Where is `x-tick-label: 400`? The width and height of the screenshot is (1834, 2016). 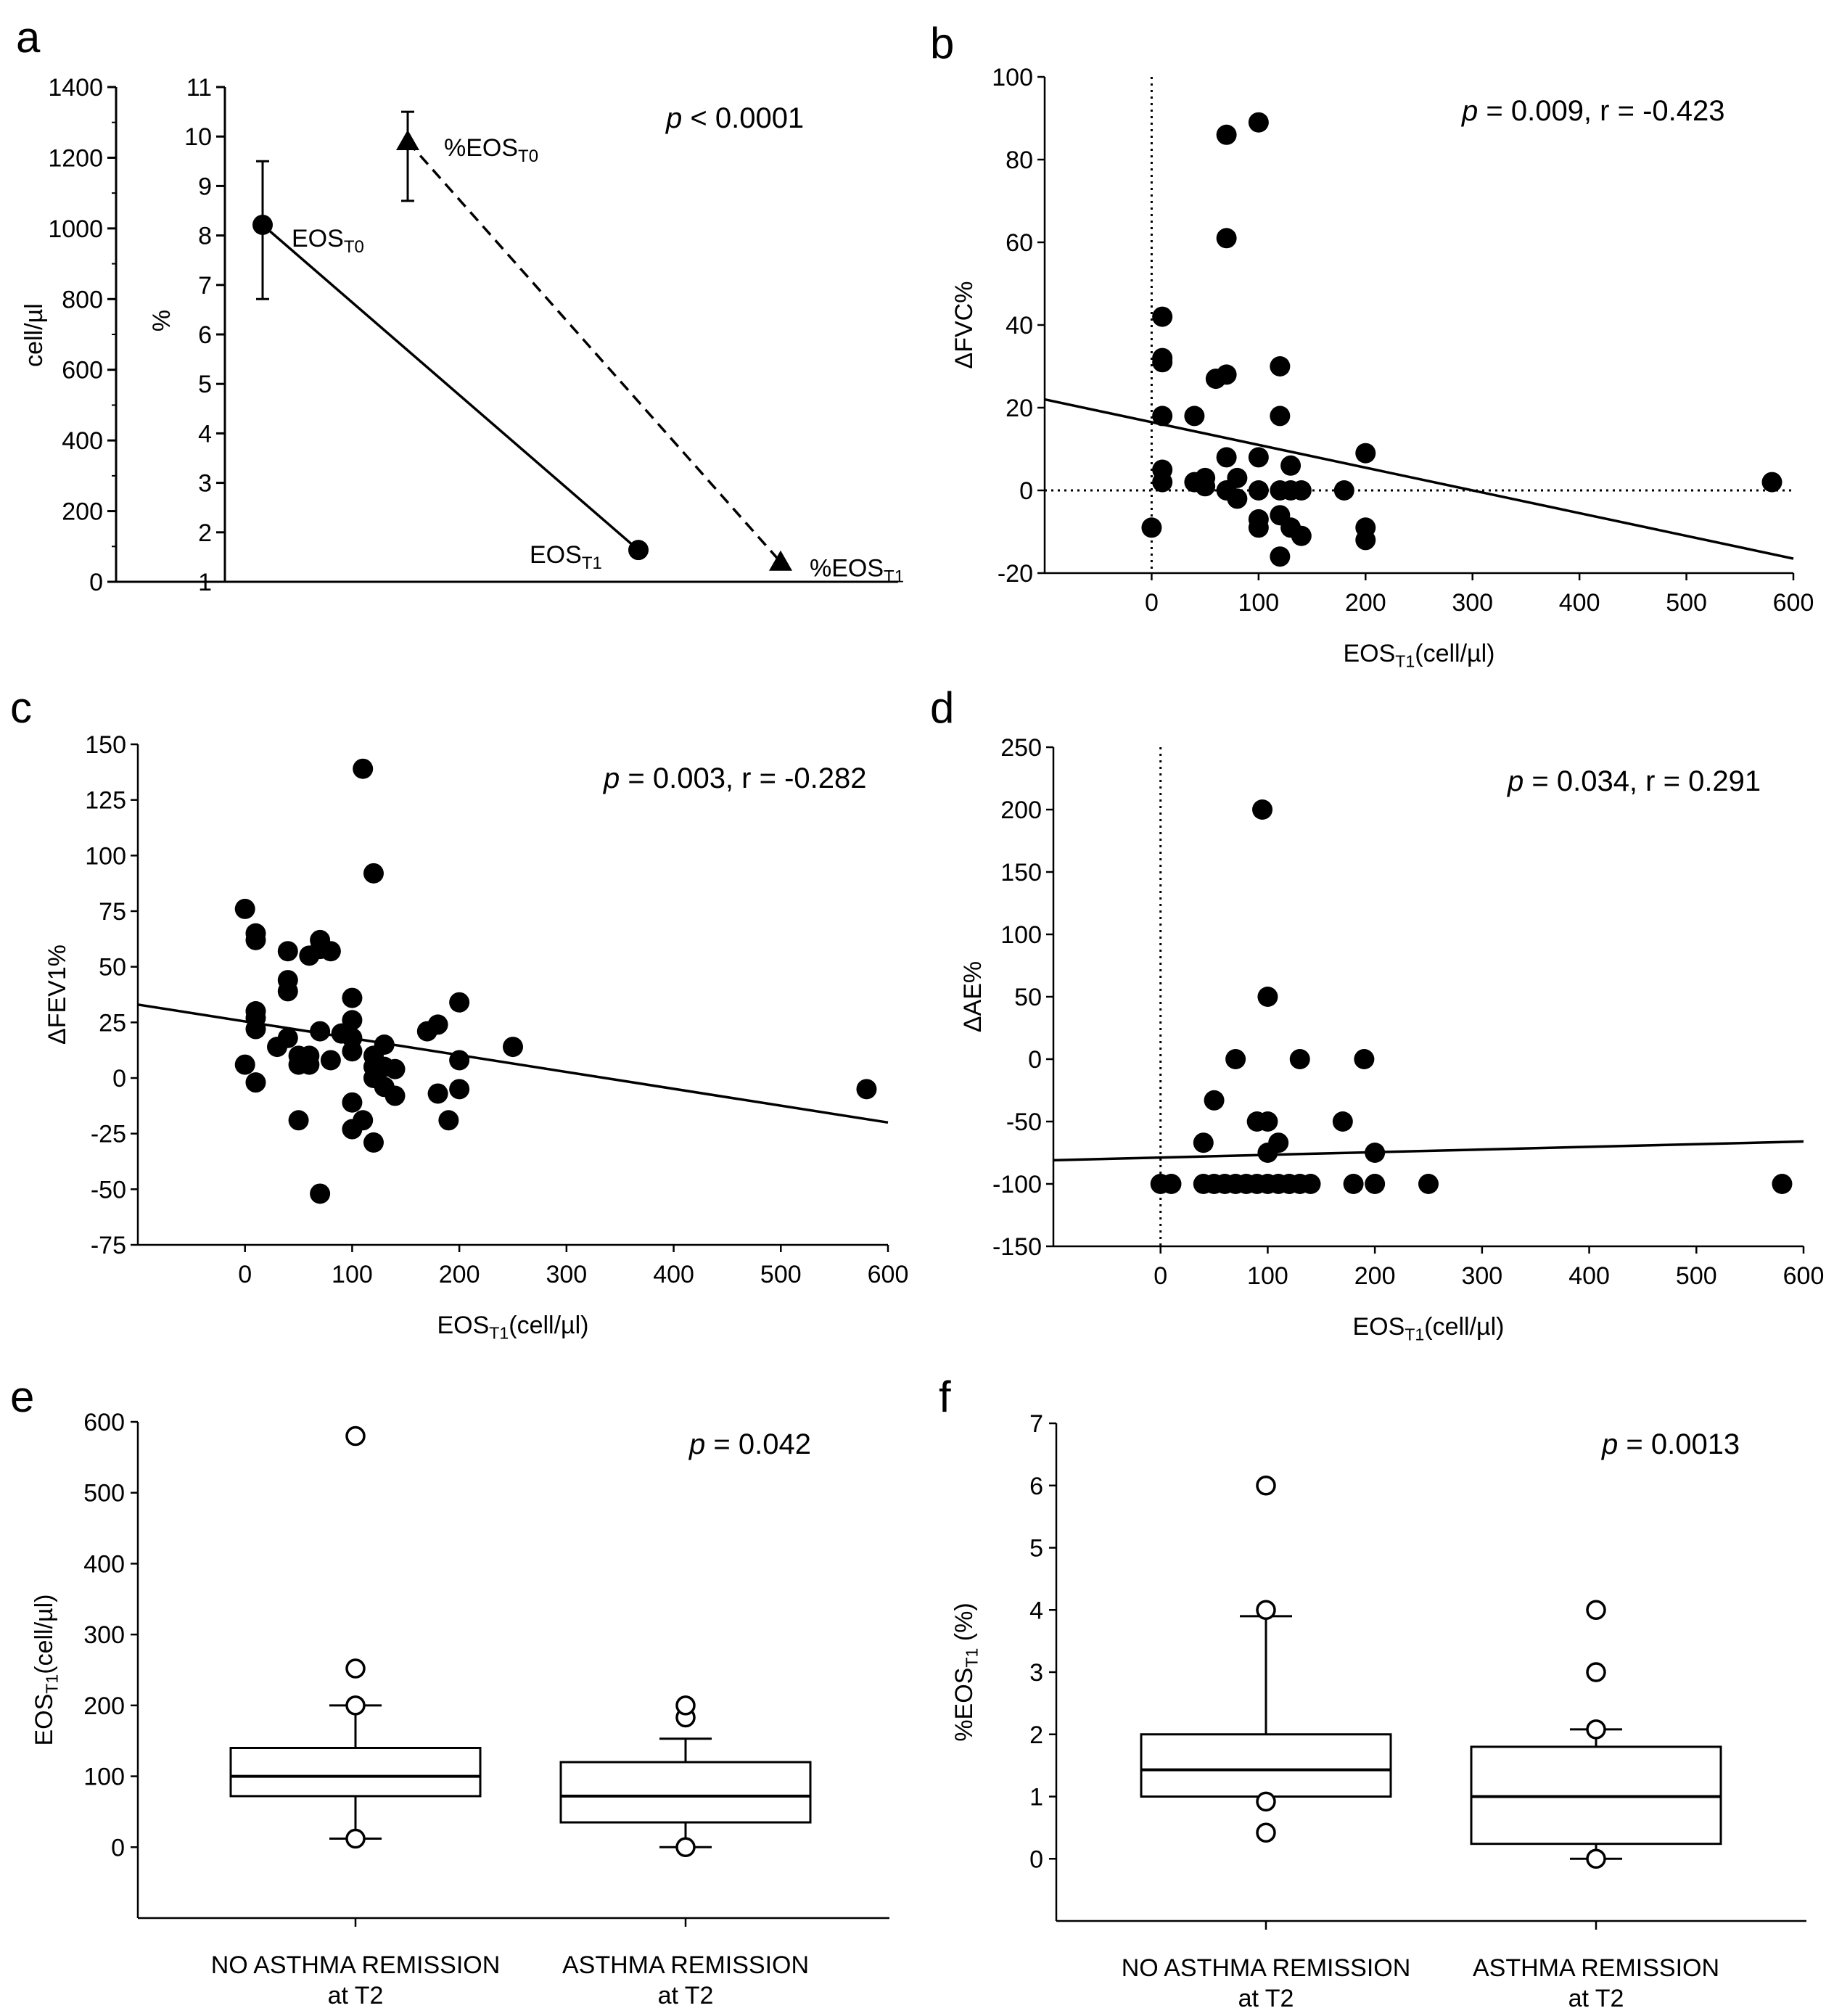 x-tick-label: 400 is located at coordinates (1579, 603).